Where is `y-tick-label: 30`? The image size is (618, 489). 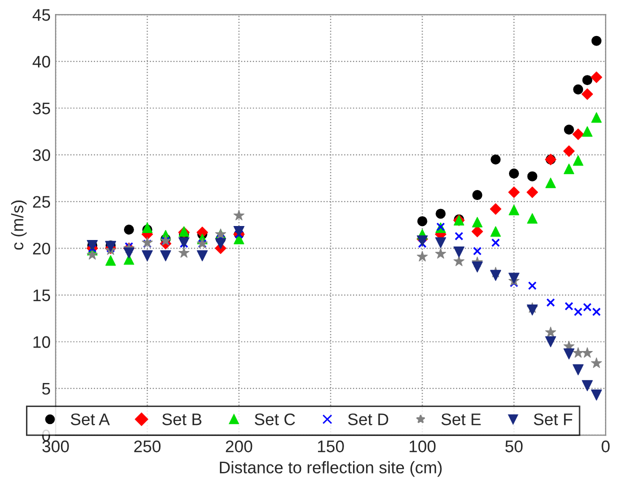 y-tick-label: 30 is located at coordinates (41, 155).